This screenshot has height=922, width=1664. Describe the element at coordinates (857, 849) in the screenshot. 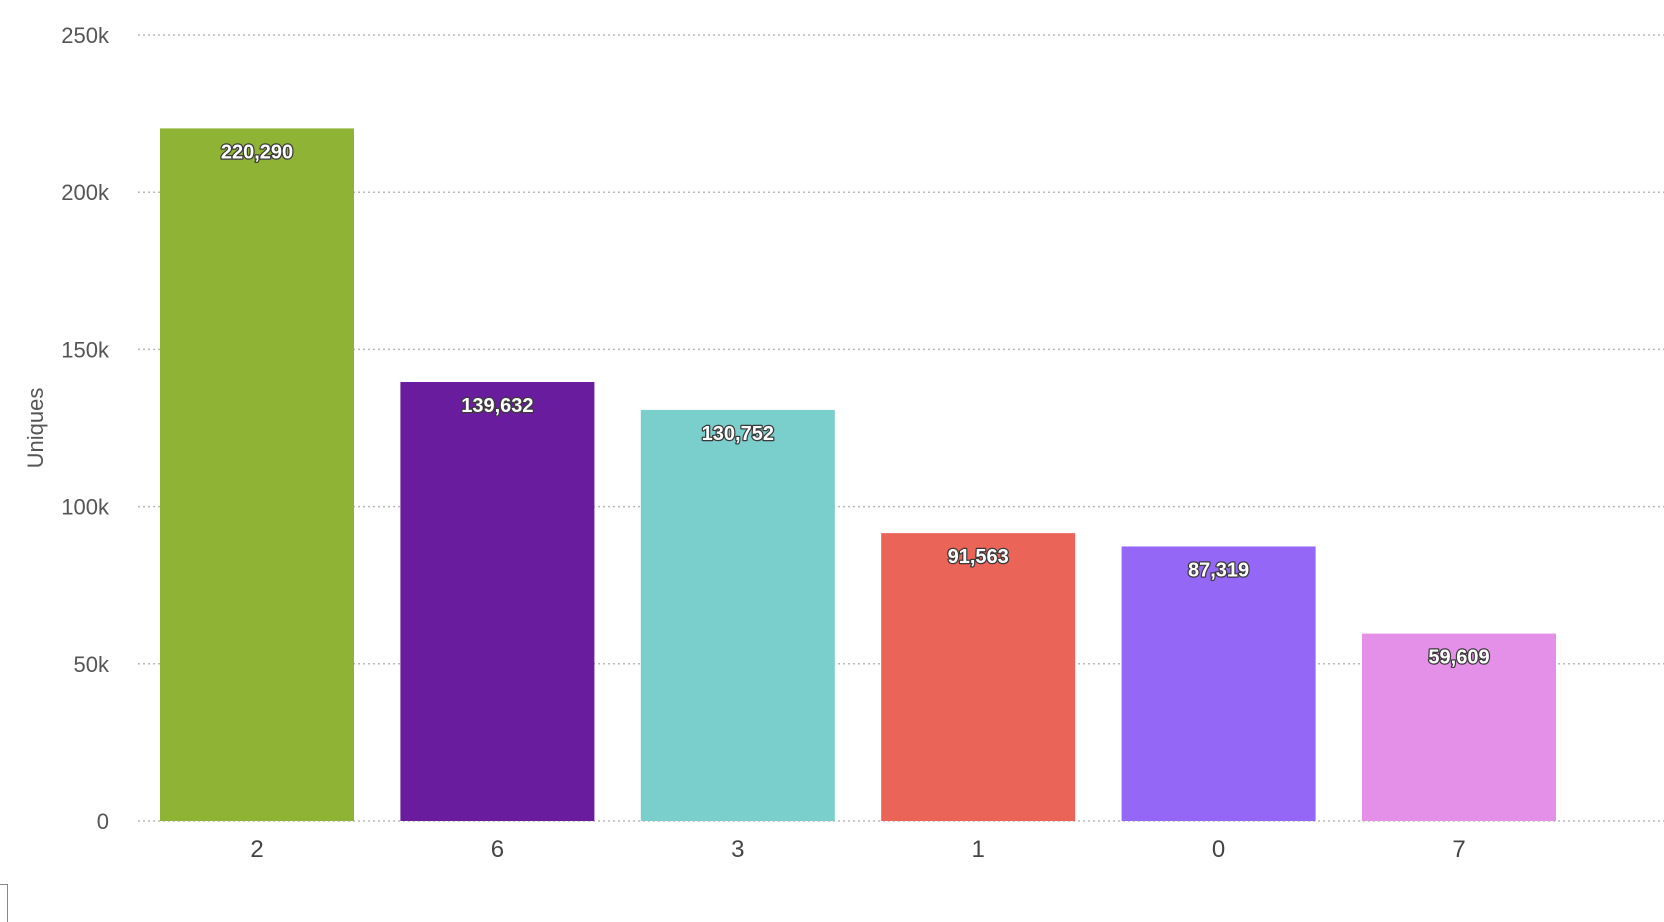

I see `x-axis-ticks: 2 6 3 1 0 7` at that location.